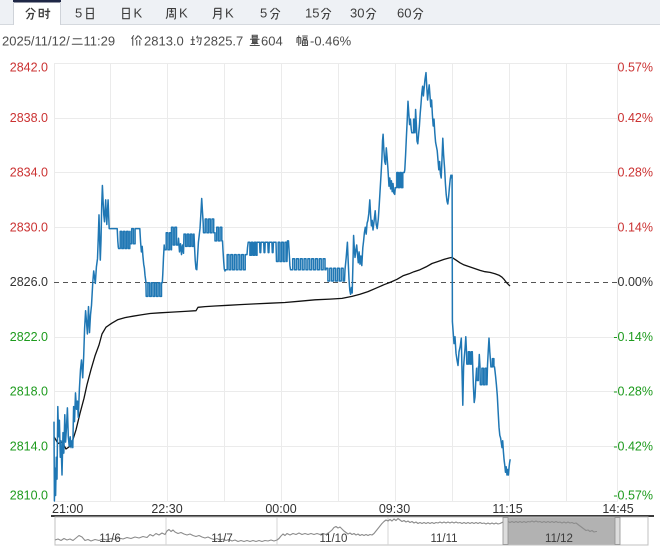 Image resolution: width=660 pixels, height=550 pixels. I want to click on svg-text: 11/7, so click(222, 539).